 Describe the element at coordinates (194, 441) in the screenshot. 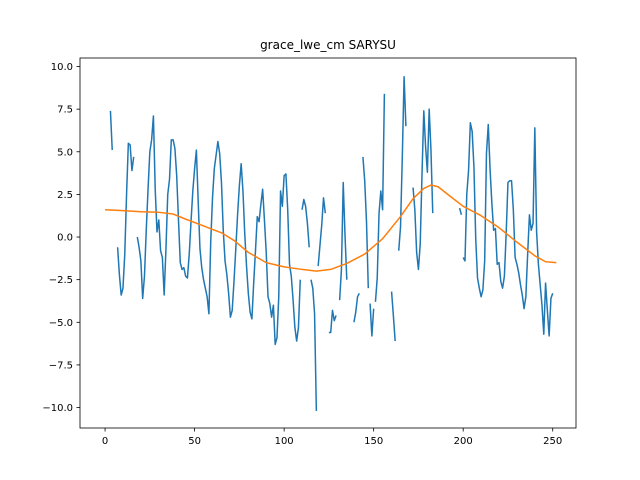

I see `x-tick-label: 50` at that location.